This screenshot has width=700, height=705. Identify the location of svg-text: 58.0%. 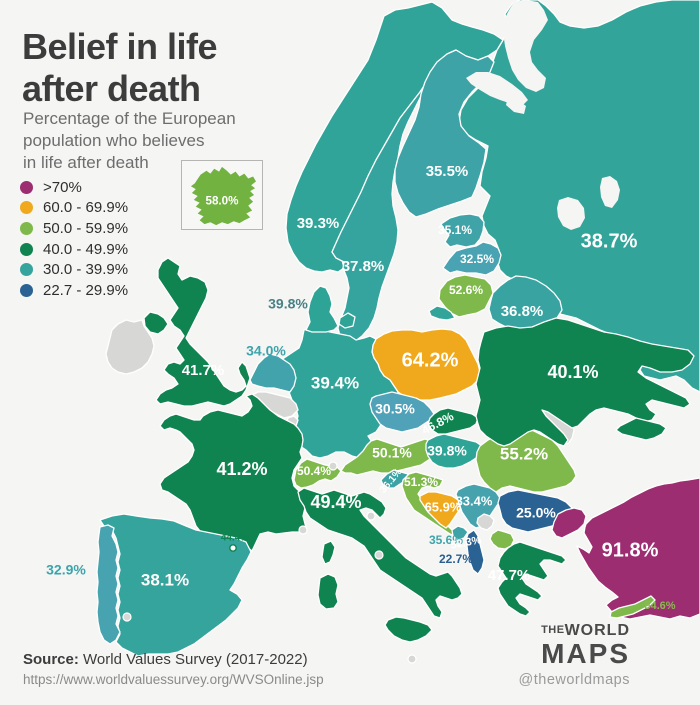
(222, 201).